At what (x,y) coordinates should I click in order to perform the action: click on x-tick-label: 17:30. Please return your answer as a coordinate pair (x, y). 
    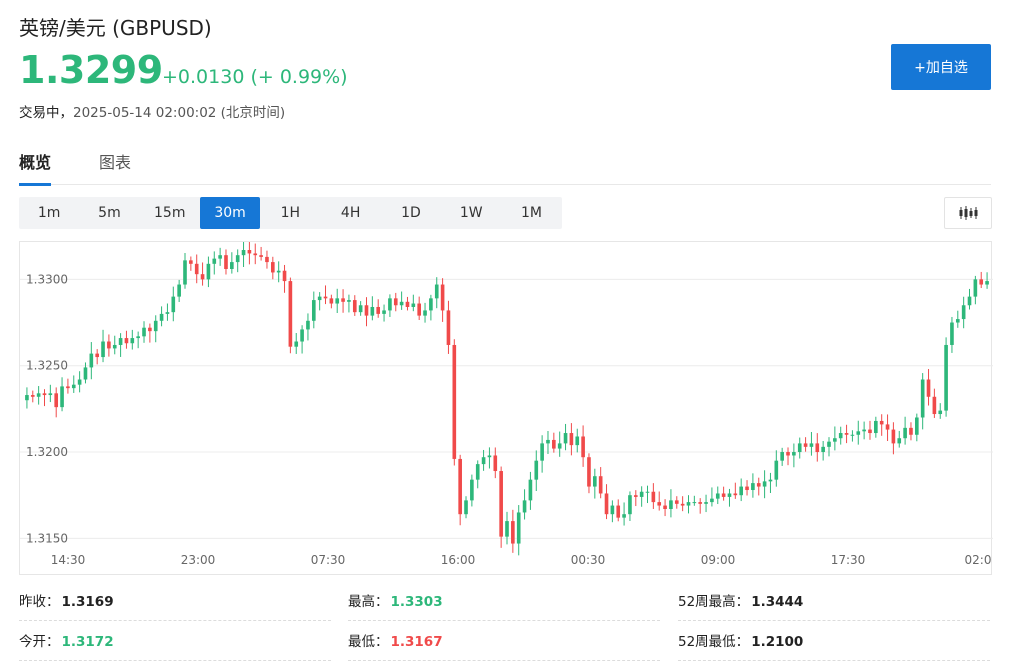
    Looking at the image, I should click on (848, 560).